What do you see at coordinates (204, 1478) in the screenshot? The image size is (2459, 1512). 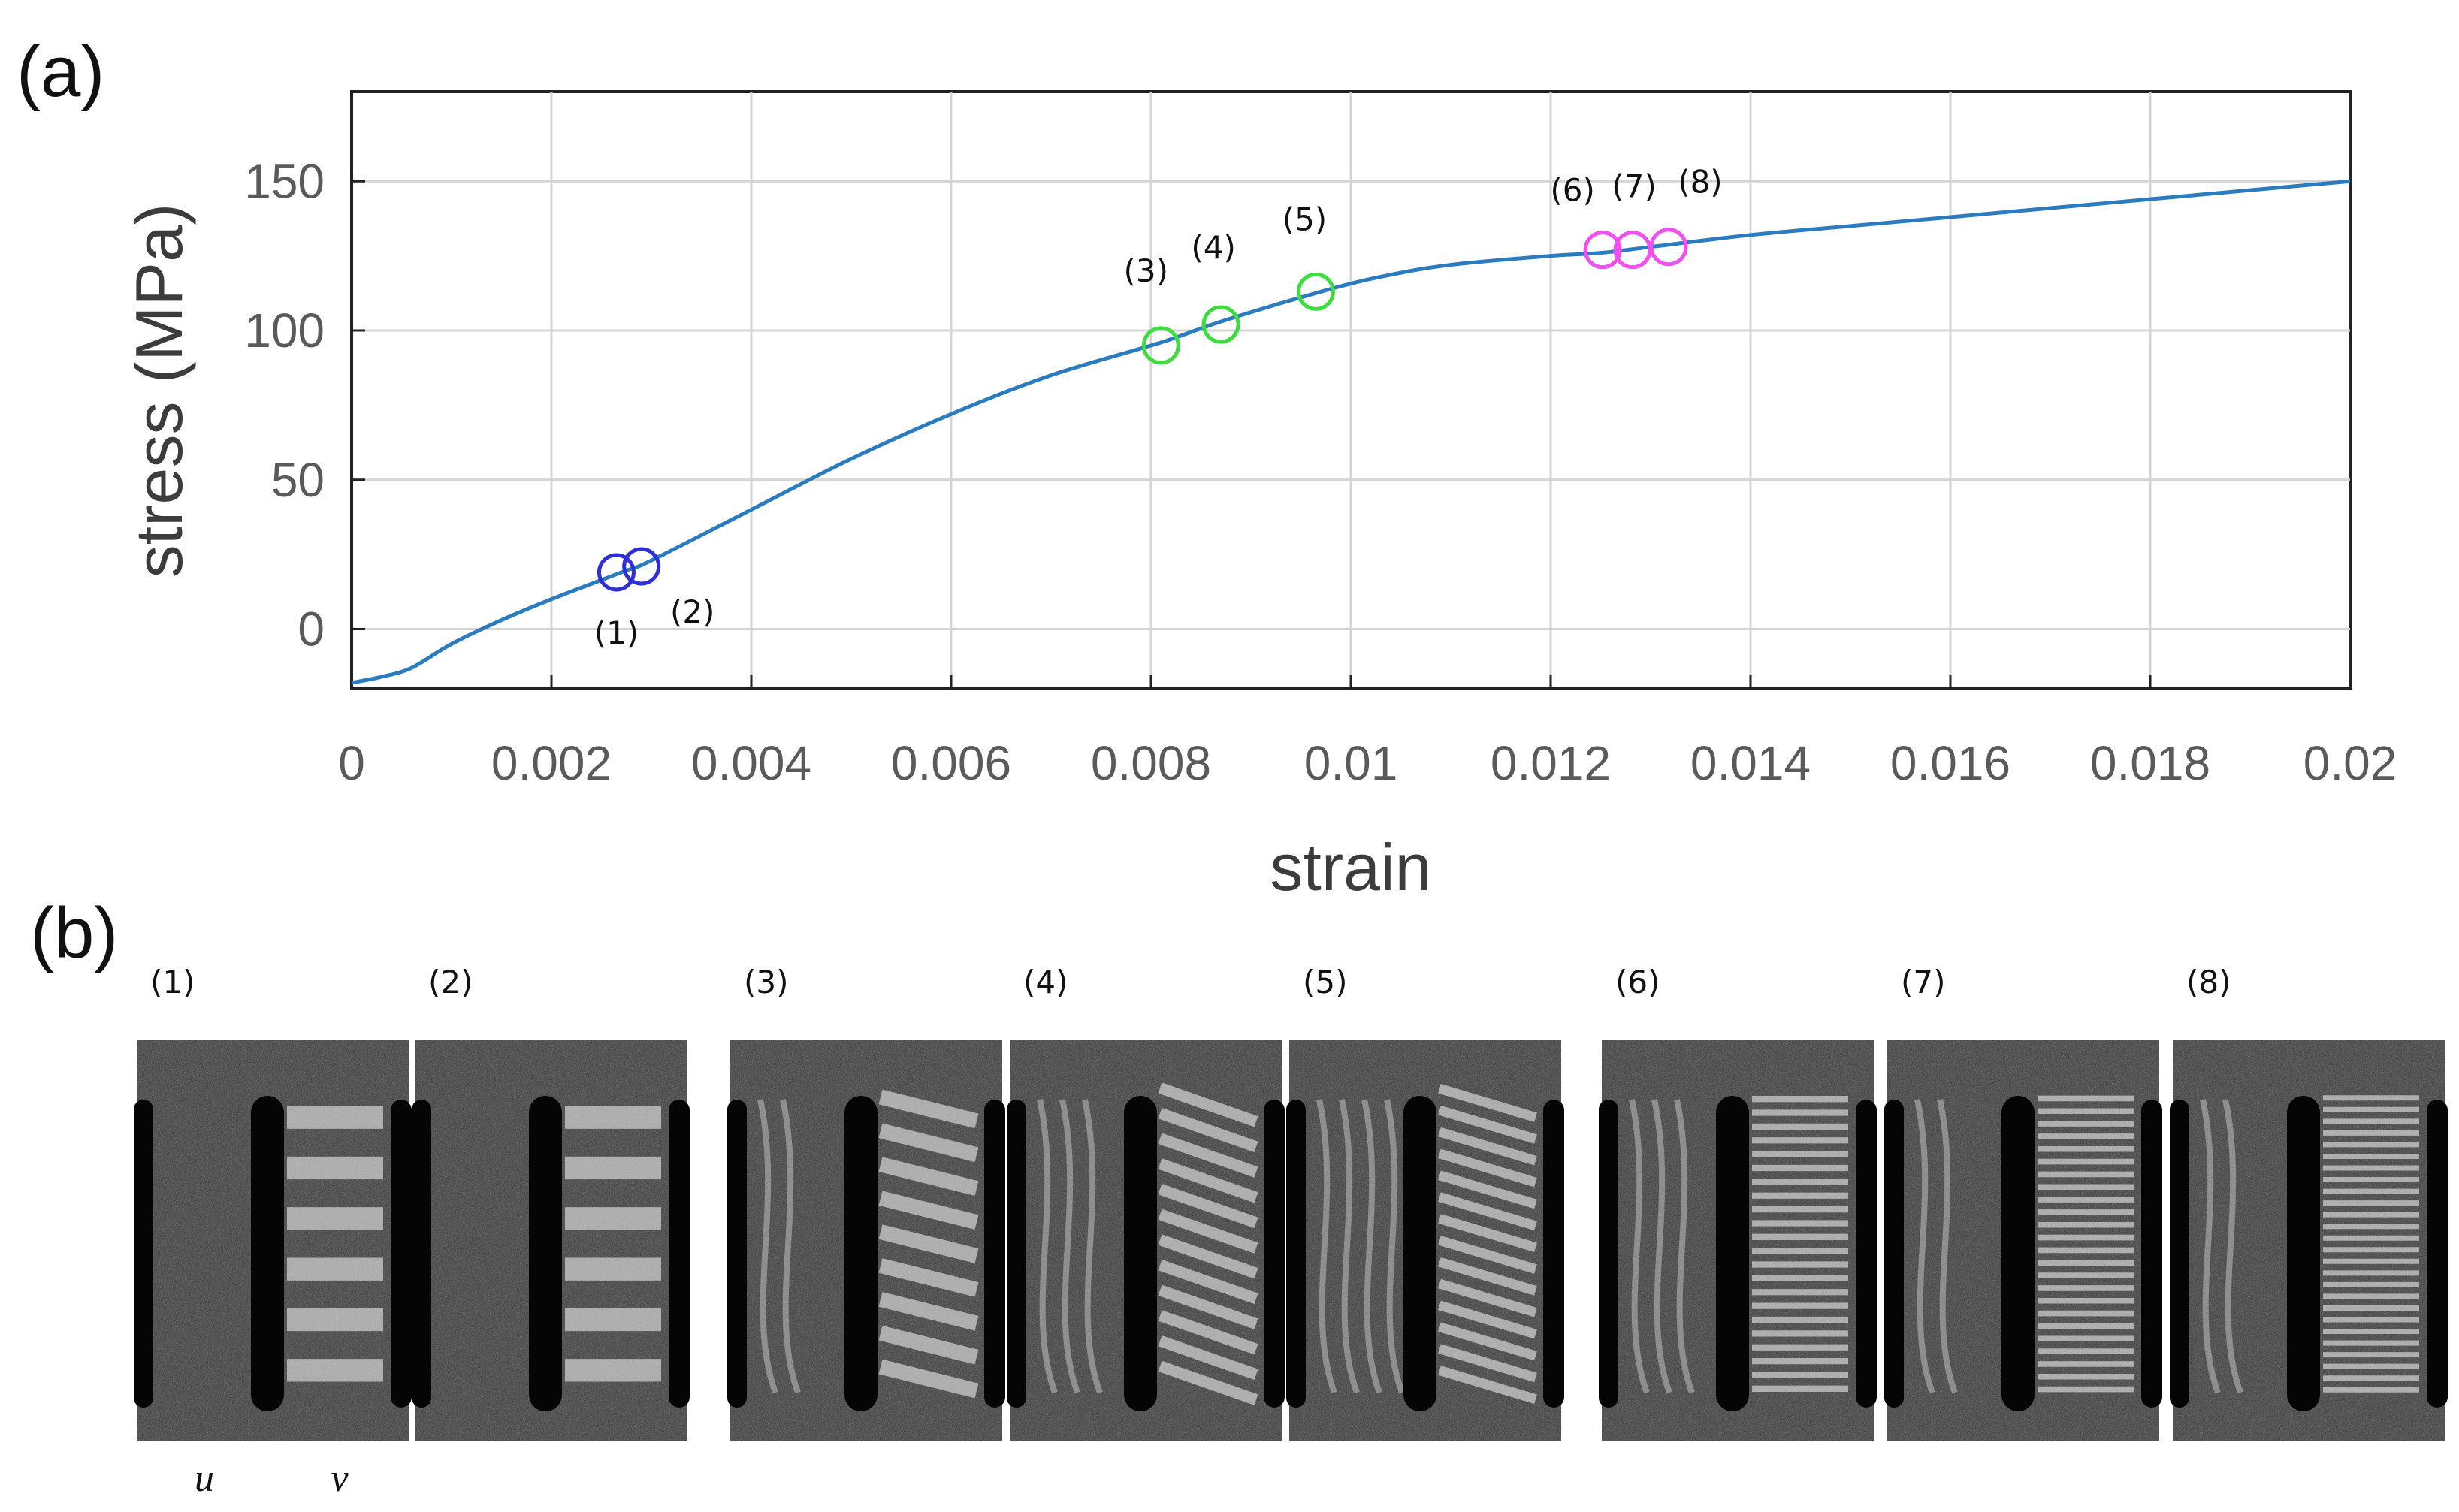 I see `u-label: u` at bounding box center [204, 1478].